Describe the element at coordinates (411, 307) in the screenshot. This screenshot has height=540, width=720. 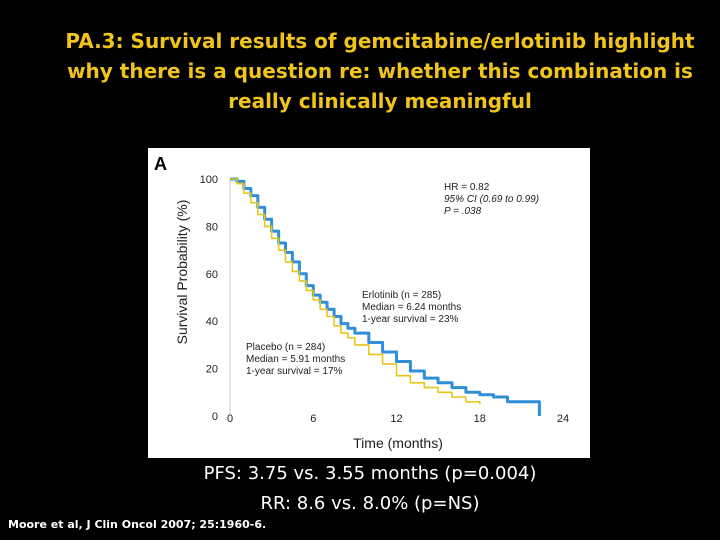
I see `erlotinib-median: Median = 6.24 months` at that location.